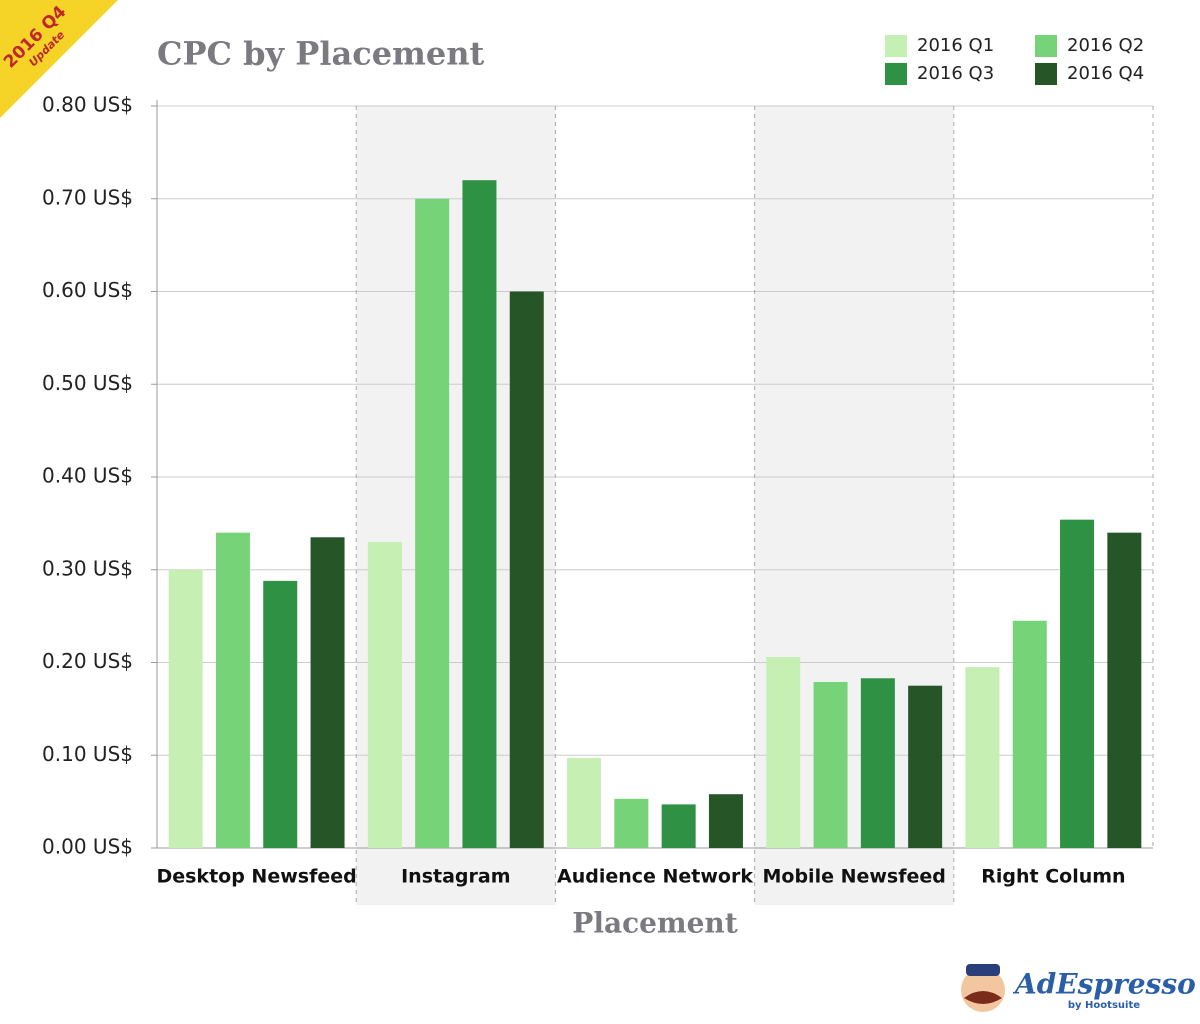 The width and height of the screenshot is (1200, 1024). Describe the element at coordinates (87, 568) in the screenshot. I see `y-tick-label: 0.30 US$` at that location.